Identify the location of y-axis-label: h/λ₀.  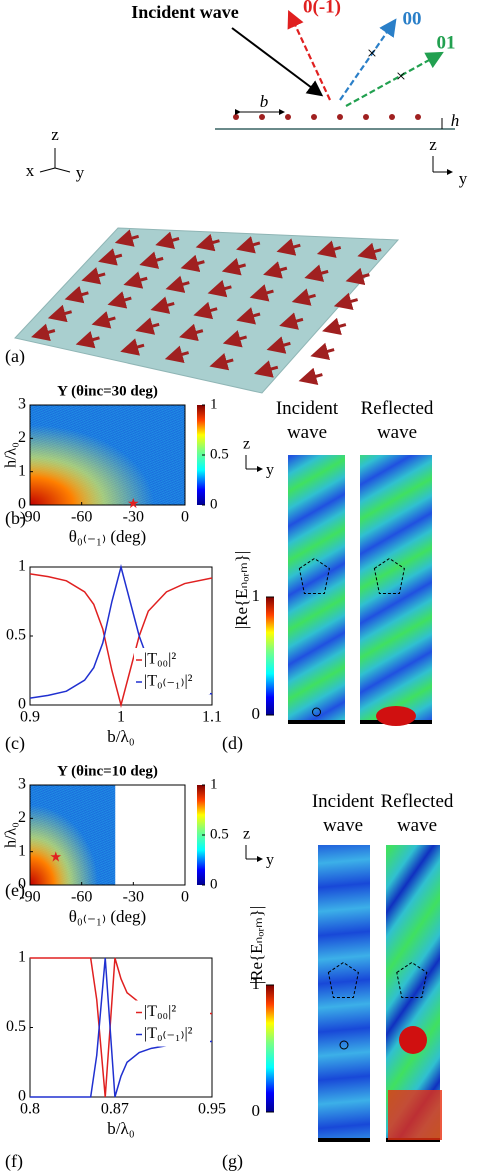
(11, 835).